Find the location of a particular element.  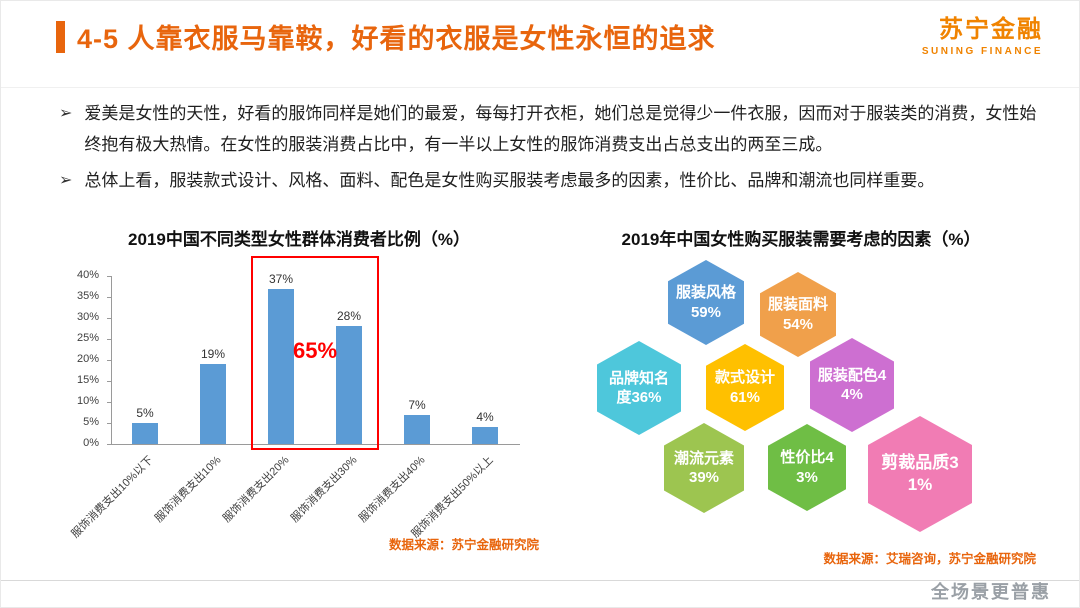

hexagon-factor-服装风格: 服装风格59% is located at coordinates (706, 302).